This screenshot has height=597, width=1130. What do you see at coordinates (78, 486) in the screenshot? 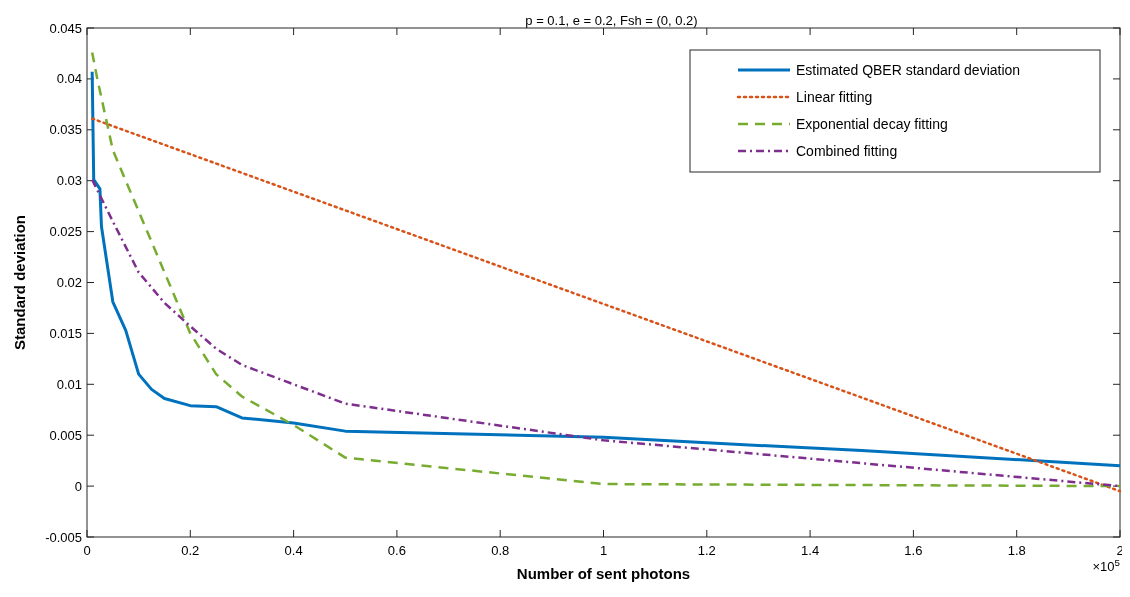
I see `y-tick-label: 0` at bounding box center [78, 486].